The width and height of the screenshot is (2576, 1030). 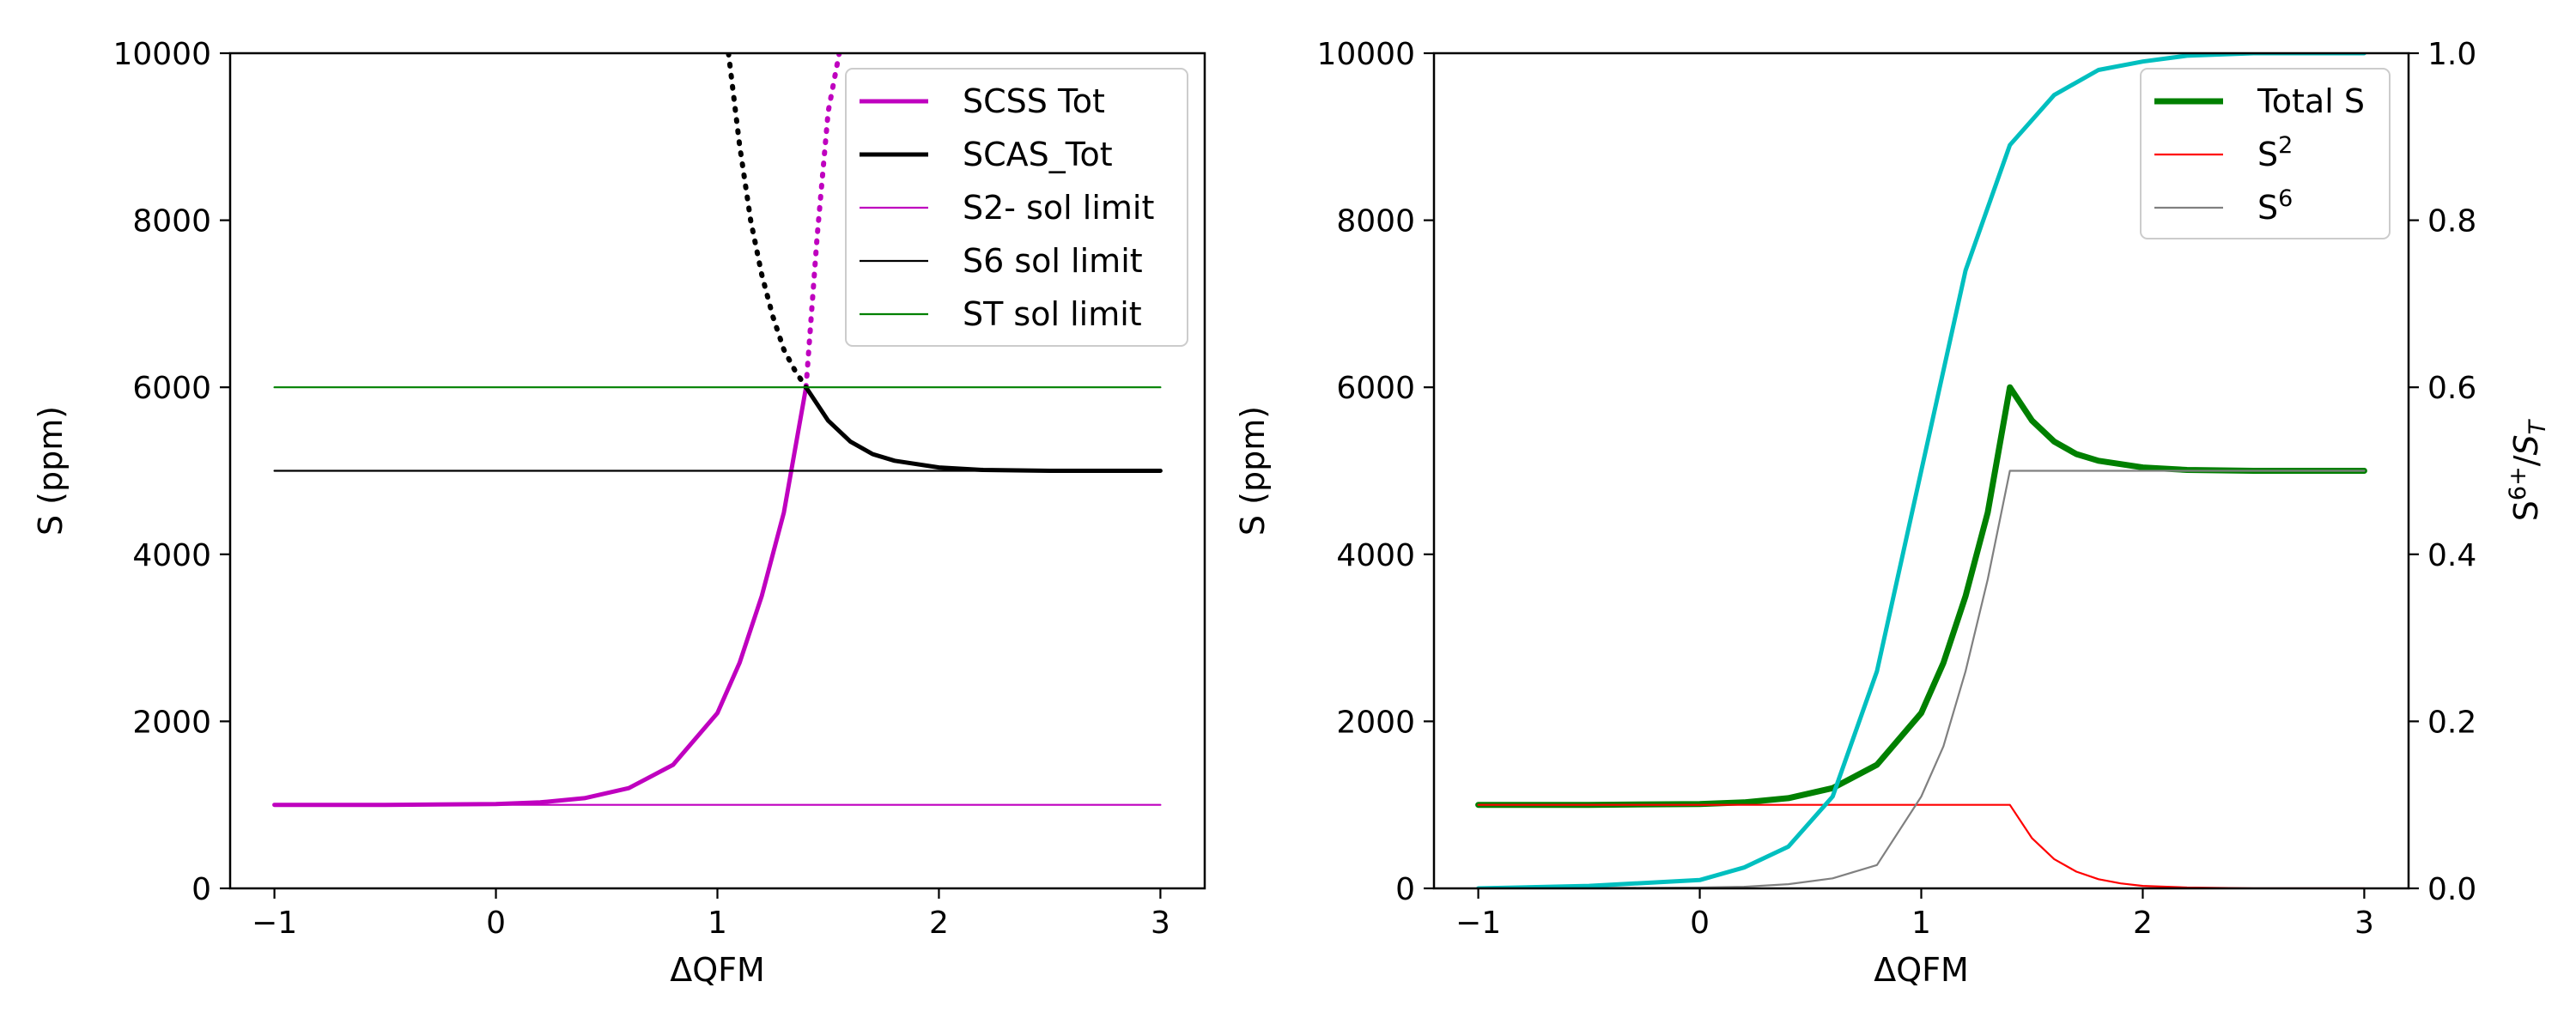 I want to click on y-right-tick-label: 0.4, so click(x=2451, y=555).